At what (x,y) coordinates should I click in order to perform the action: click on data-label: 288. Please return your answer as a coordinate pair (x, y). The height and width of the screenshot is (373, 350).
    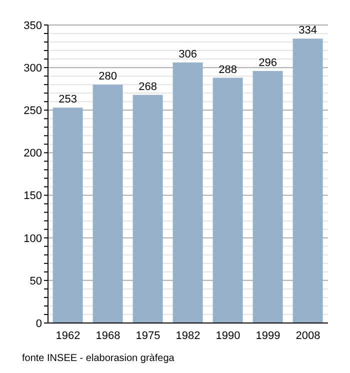
    Looking at the image, I should click on (227, 70).